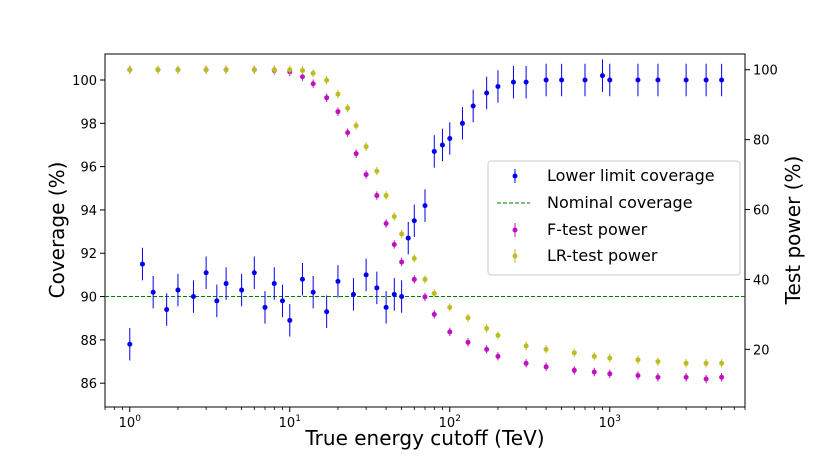  What do you see at coordinates (793, 231) in the screenshot?
I see `y2-axis-title: Test power (%)` at bounding box center [793, 231].